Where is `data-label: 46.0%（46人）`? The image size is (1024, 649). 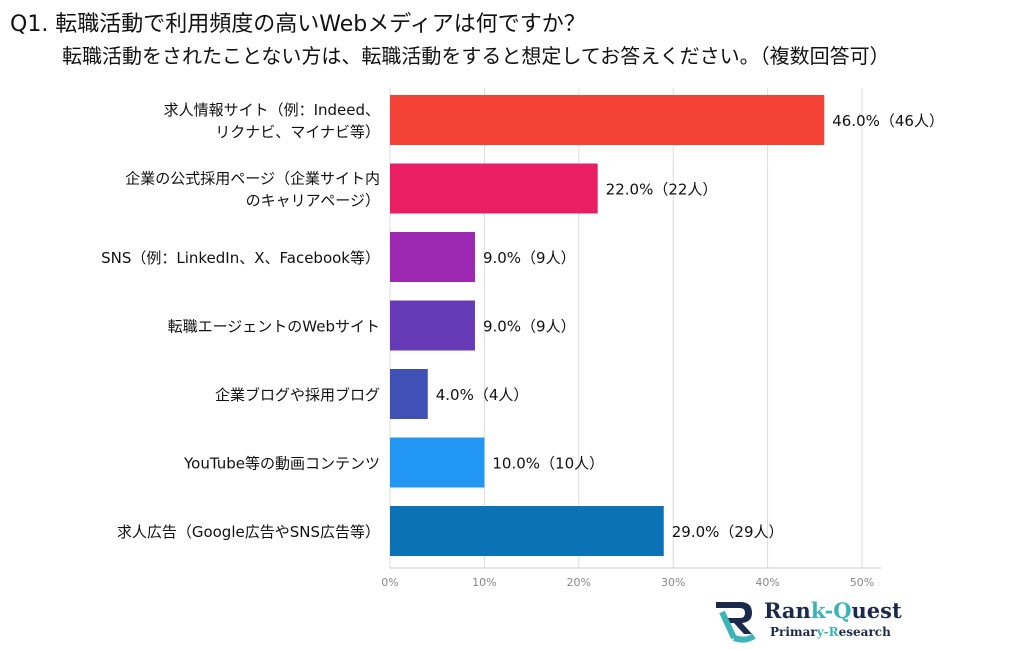
data-label: 46.0%（46人） is located at coordinates (888, 121).